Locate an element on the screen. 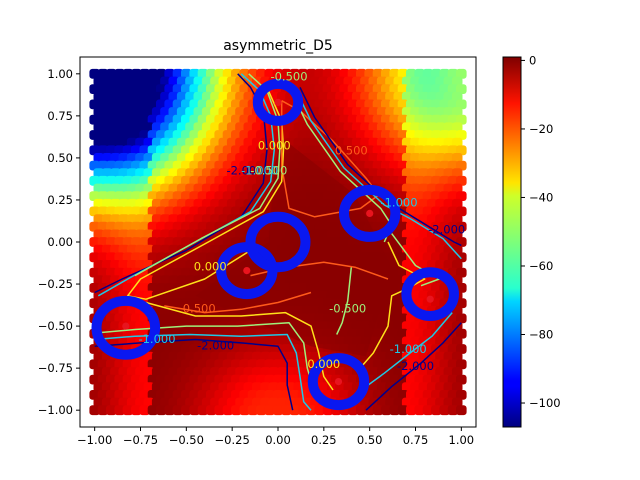  x-axis: −1.00 −0.75 −0.50 −0.25 0.00 0.25 0.50 0.75 1.00 is located at coordinates (275, 437).